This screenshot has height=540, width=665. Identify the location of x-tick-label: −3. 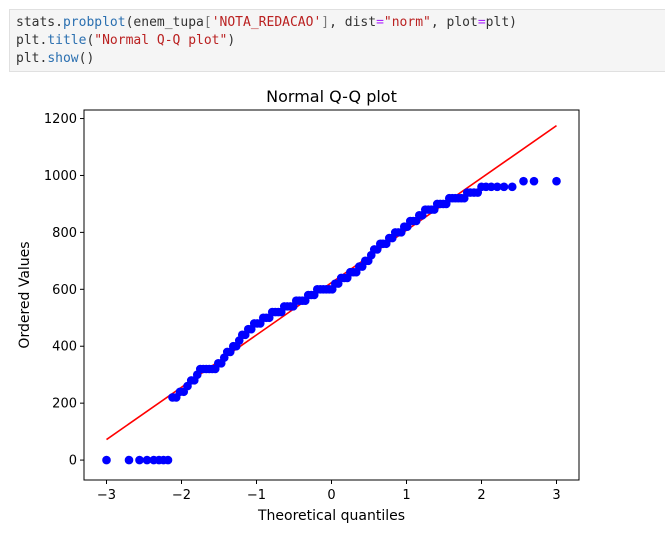
(106, 495).